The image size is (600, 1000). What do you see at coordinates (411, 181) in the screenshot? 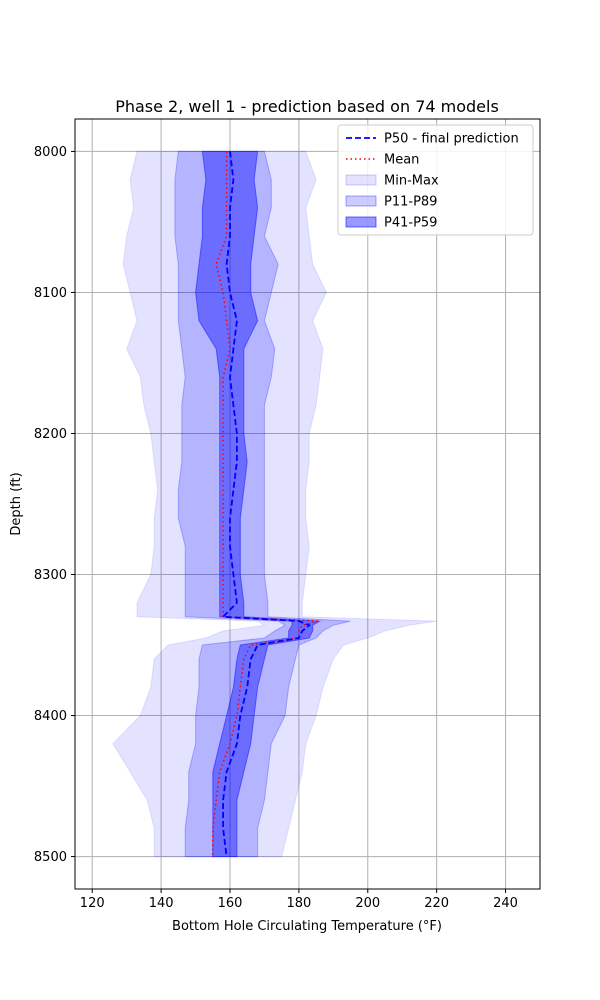
I see `legend-label-minmax: Min-Max` at bounding box center [411, 181].